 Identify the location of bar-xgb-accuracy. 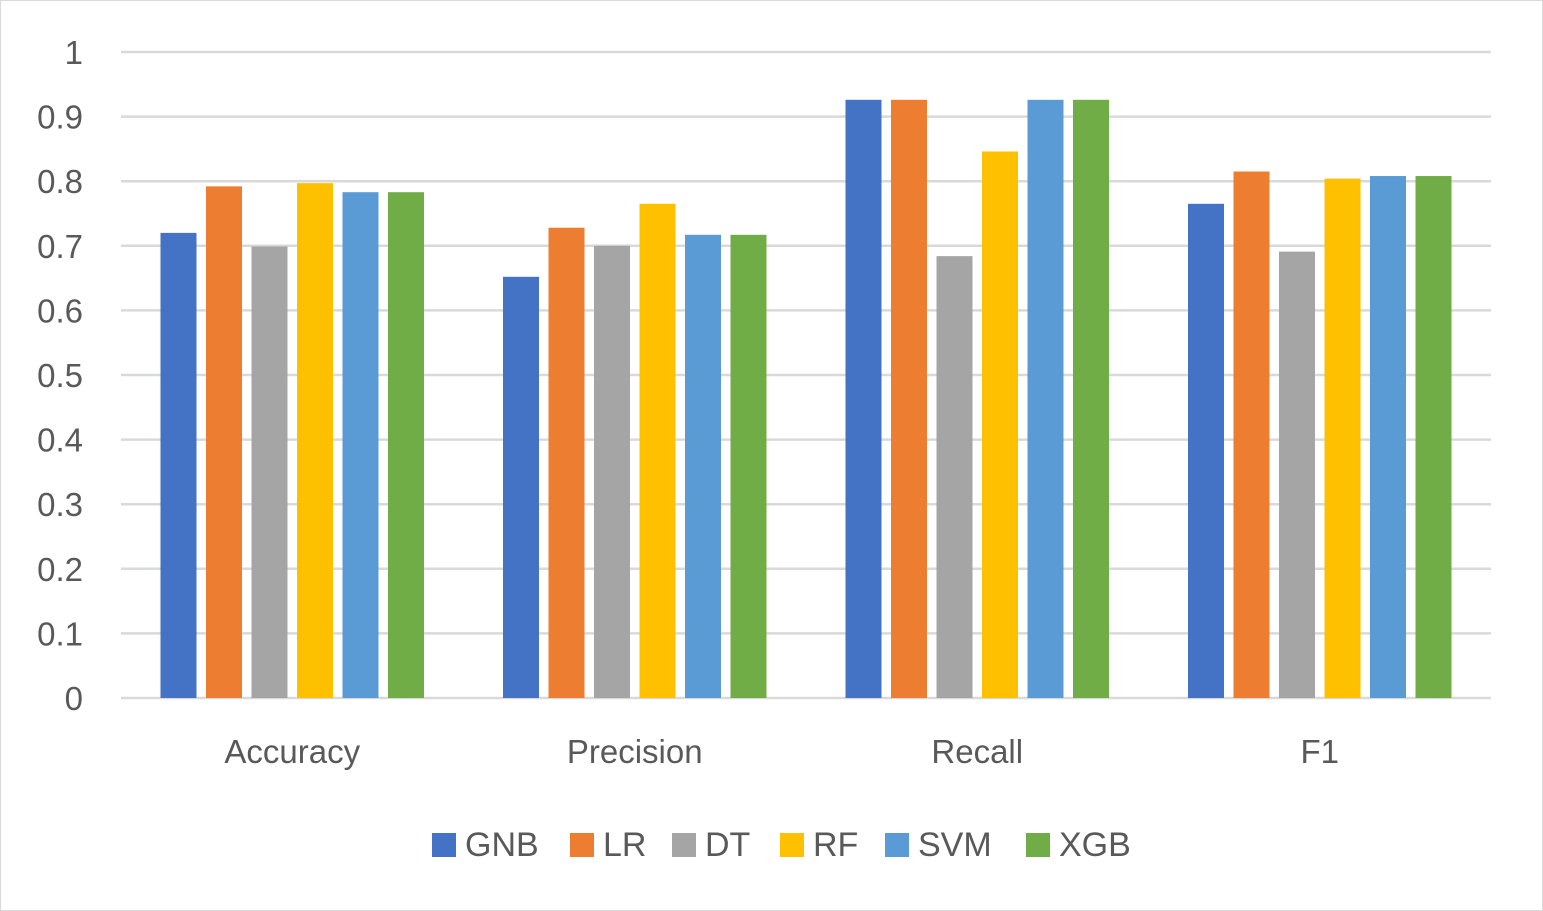
(406, 445).